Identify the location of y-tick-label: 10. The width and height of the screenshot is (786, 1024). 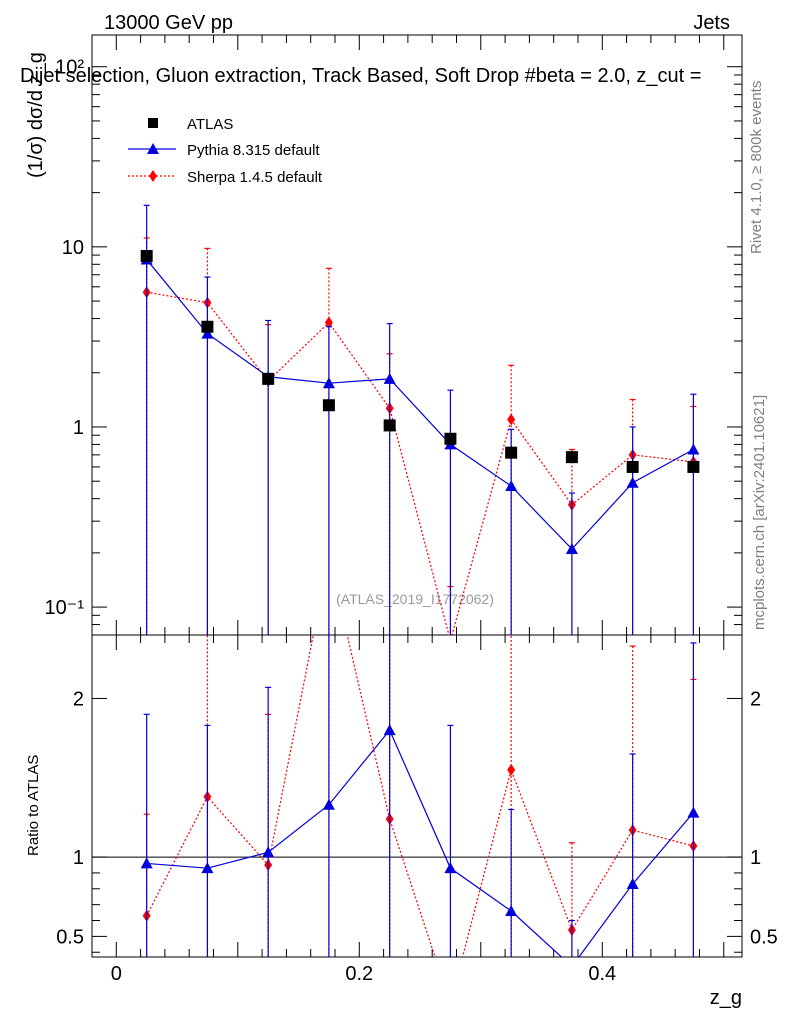
(73, 248).